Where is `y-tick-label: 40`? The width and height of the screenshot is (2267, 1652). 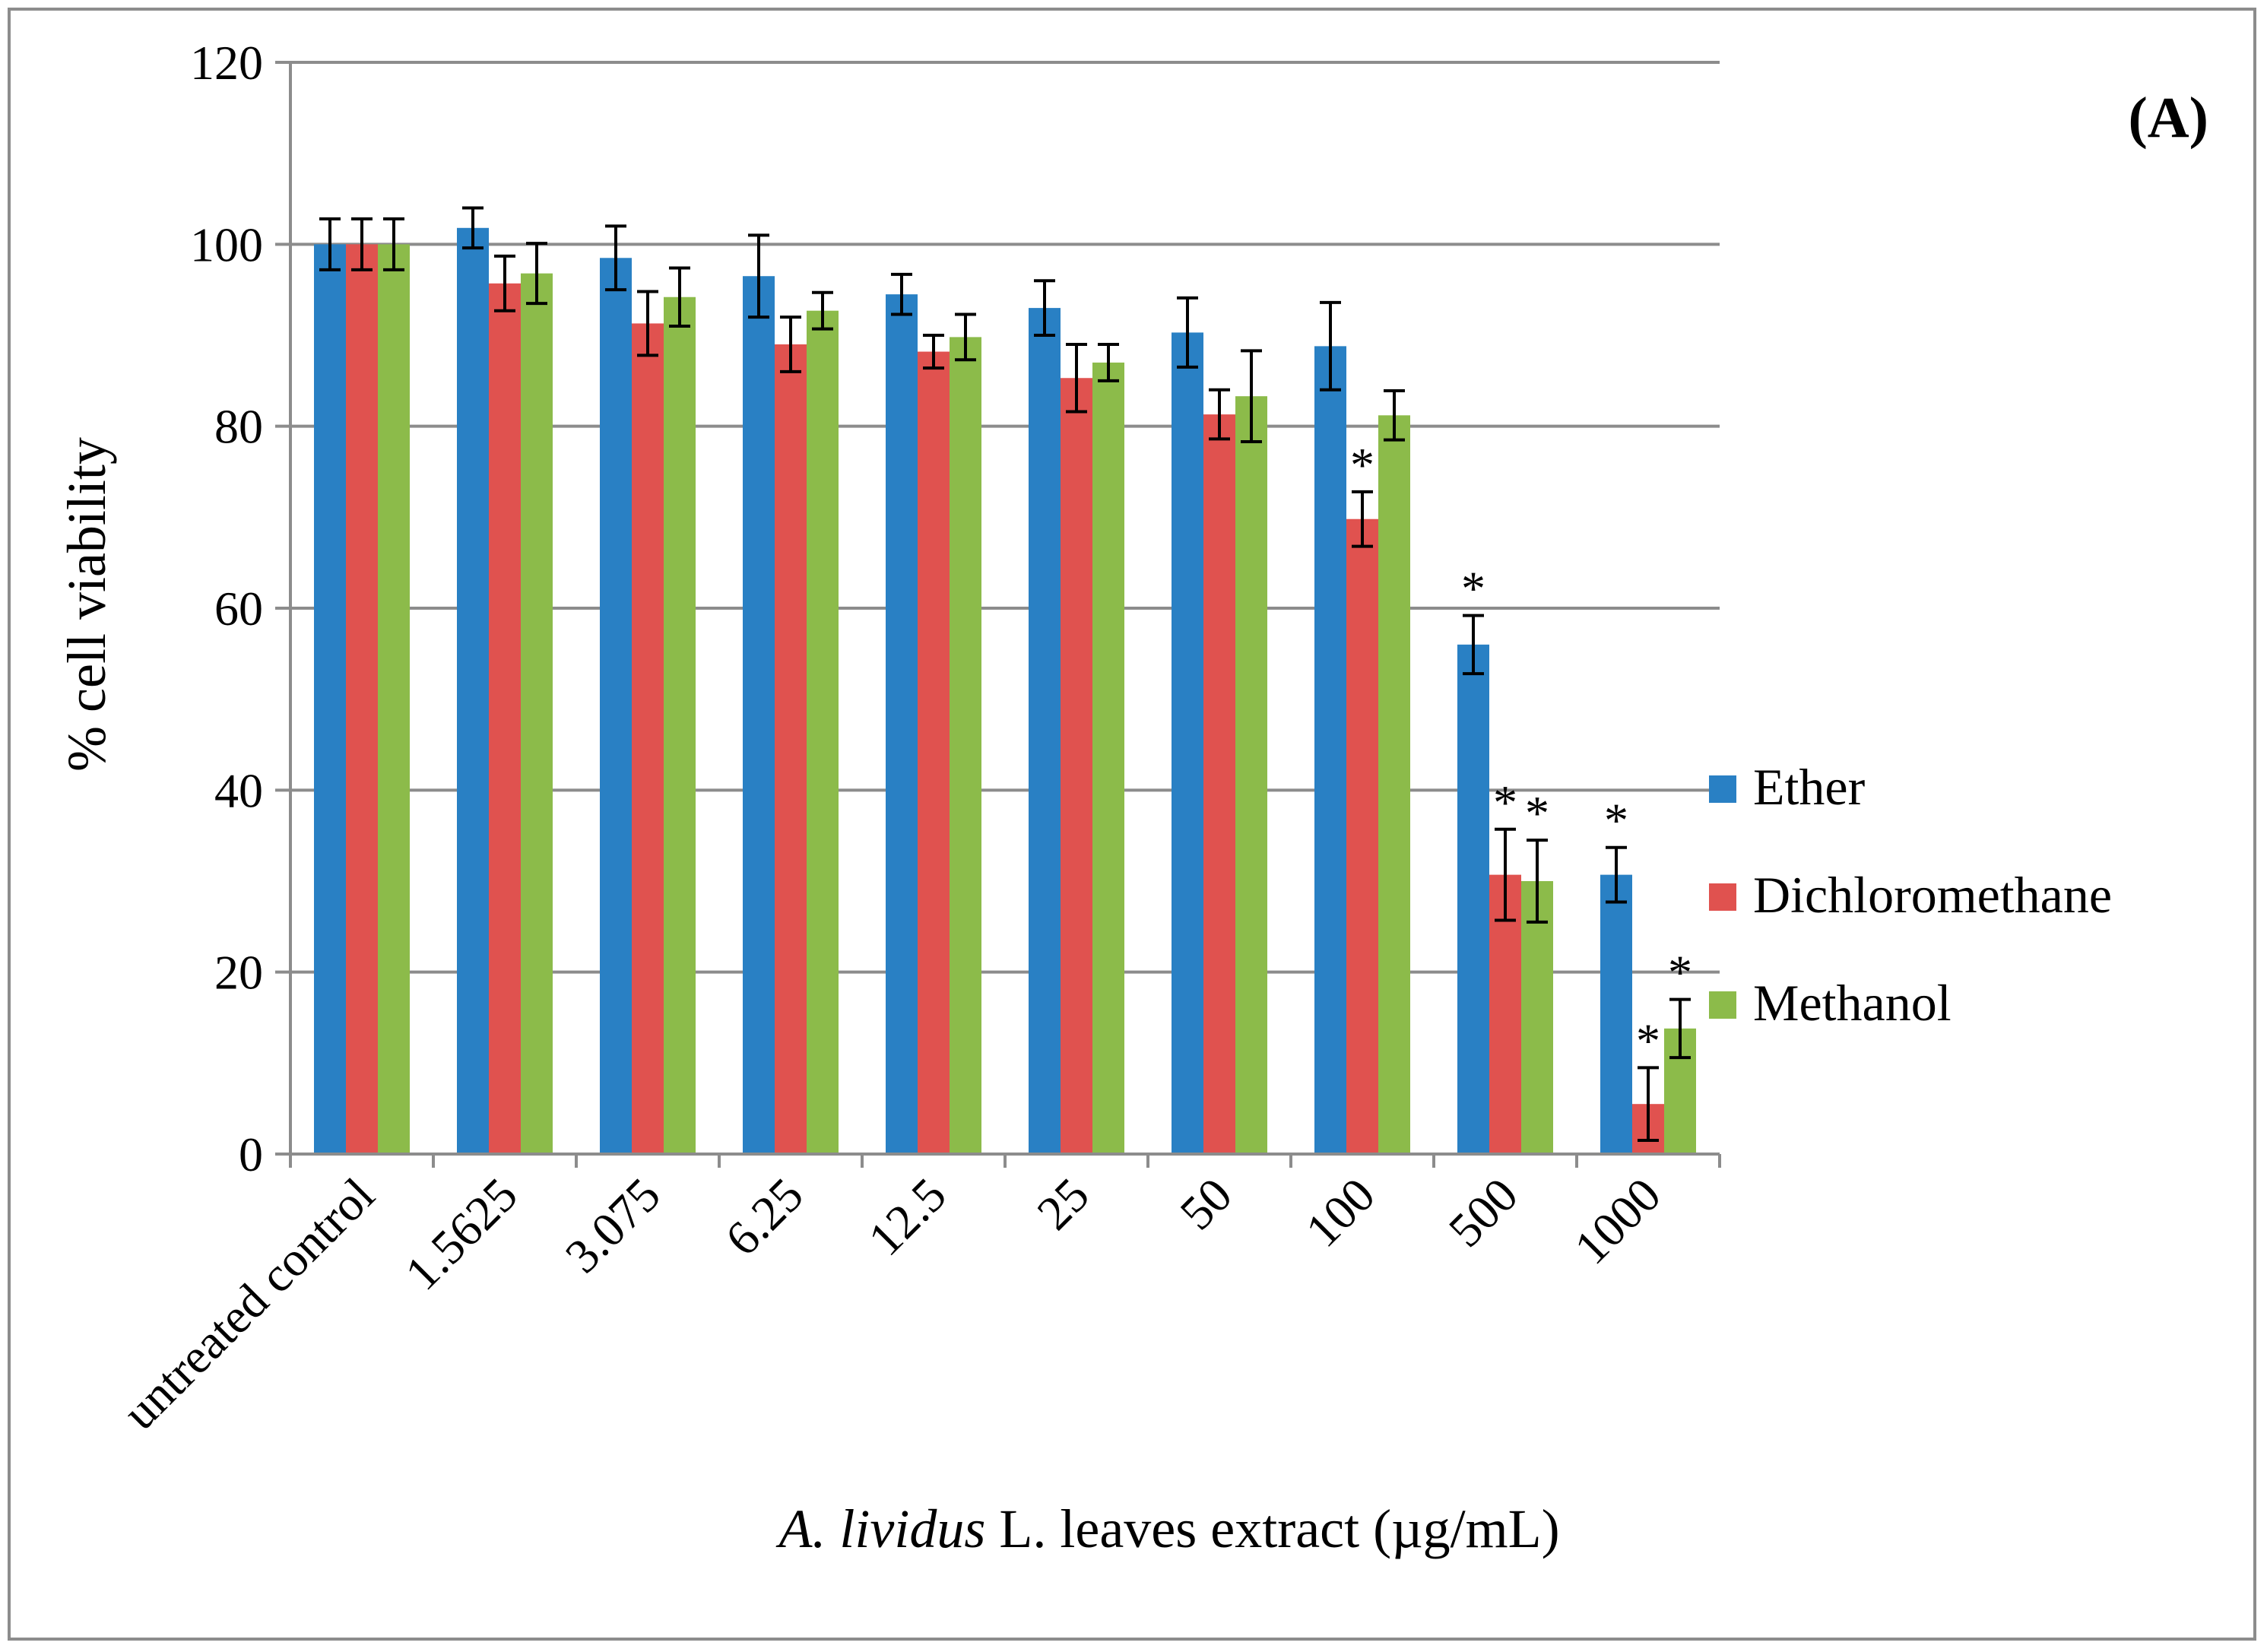 y-tick-label: 40 is located at coordinates (239, 790).